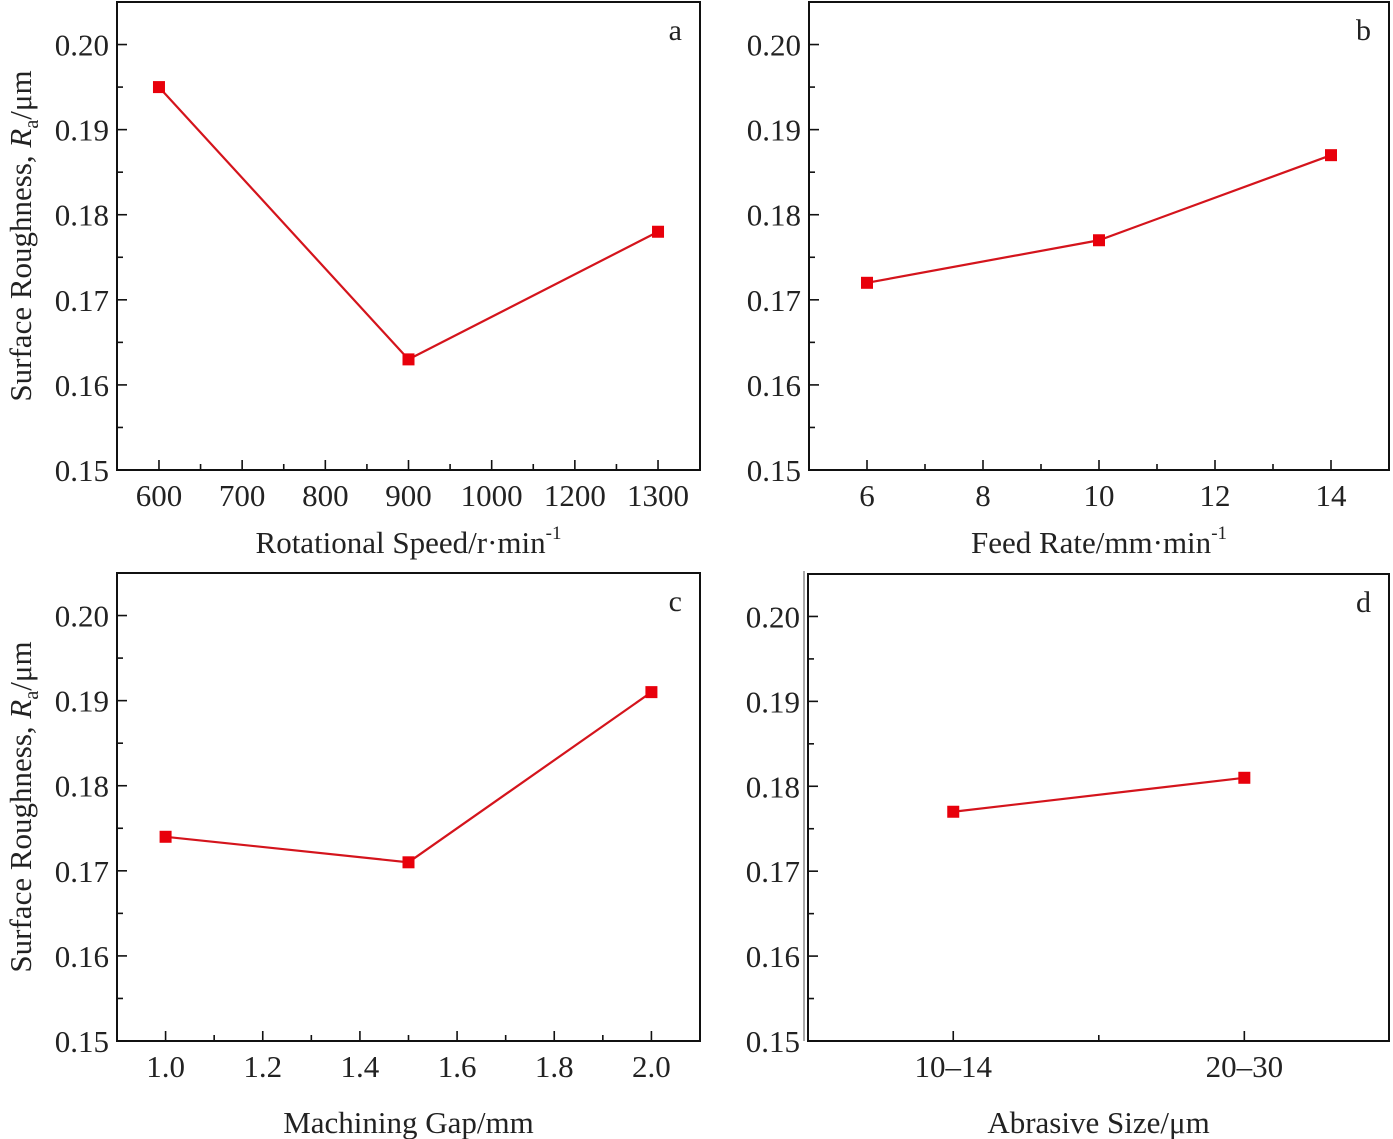 The width and height of the screenshot is (1393, 1139). Describe the element at coordinates (165, 1066) in the screenshot. I see `x-tick-label: 1.0` at that location.